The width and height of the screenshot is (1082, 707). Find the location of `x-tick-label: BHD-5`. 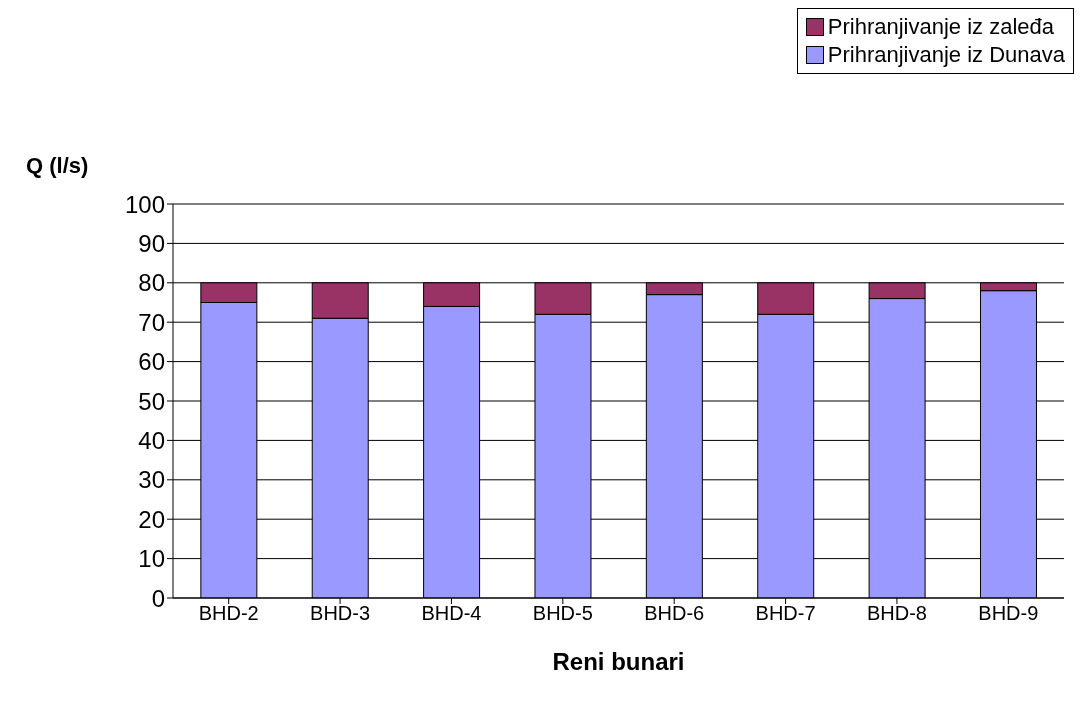

x-tick-label: BHD-5 is located at coordinates (562, 613).